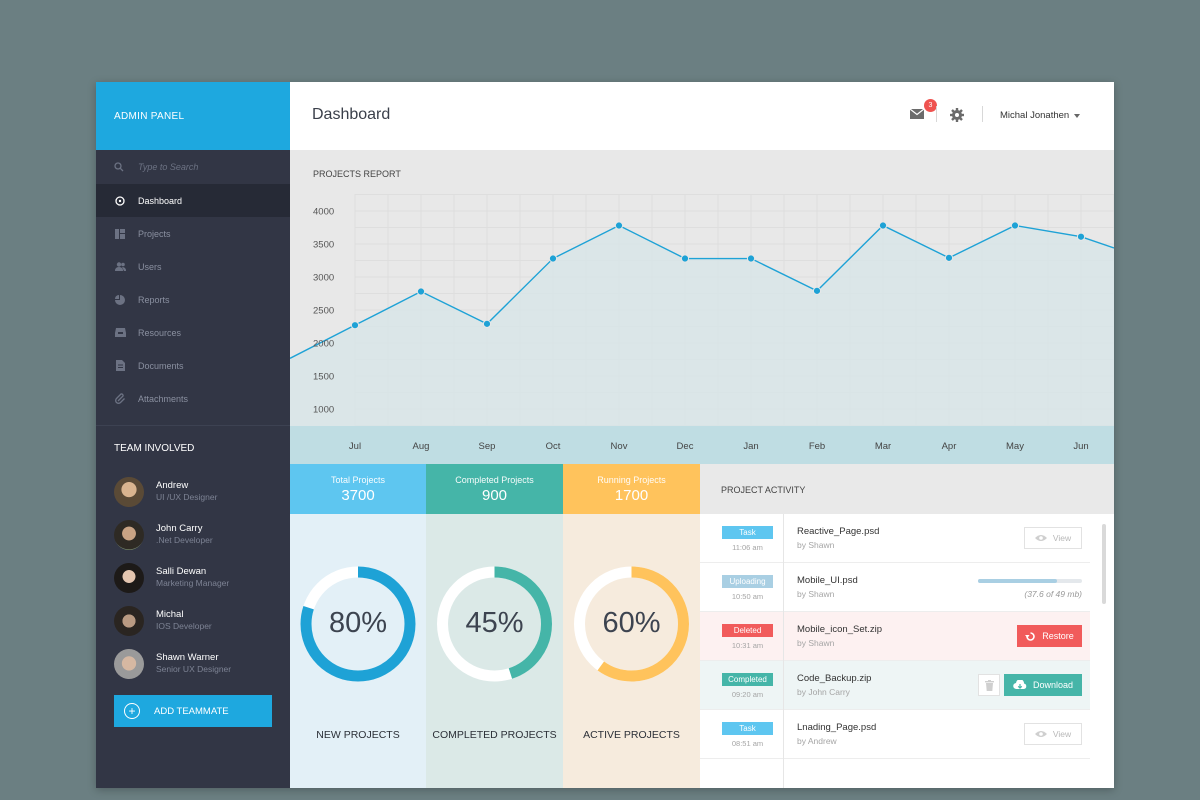 This screenshot has width=1200, height=800. What do you see at coordinates (817, 446) in the screenshot?
I see `x-tick-label: Feb` at bounding box center [817, 446].